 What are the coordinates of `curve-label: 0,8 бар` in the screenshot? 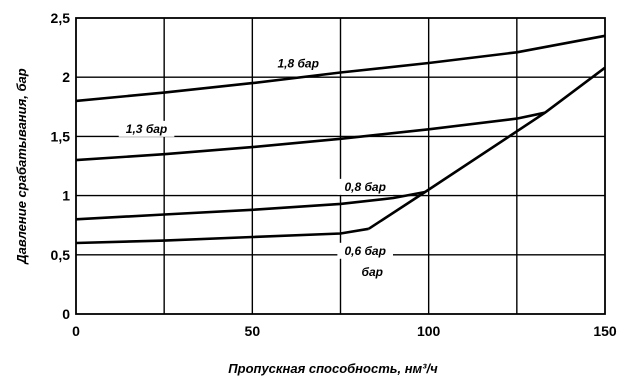 It's located at (365, 186).